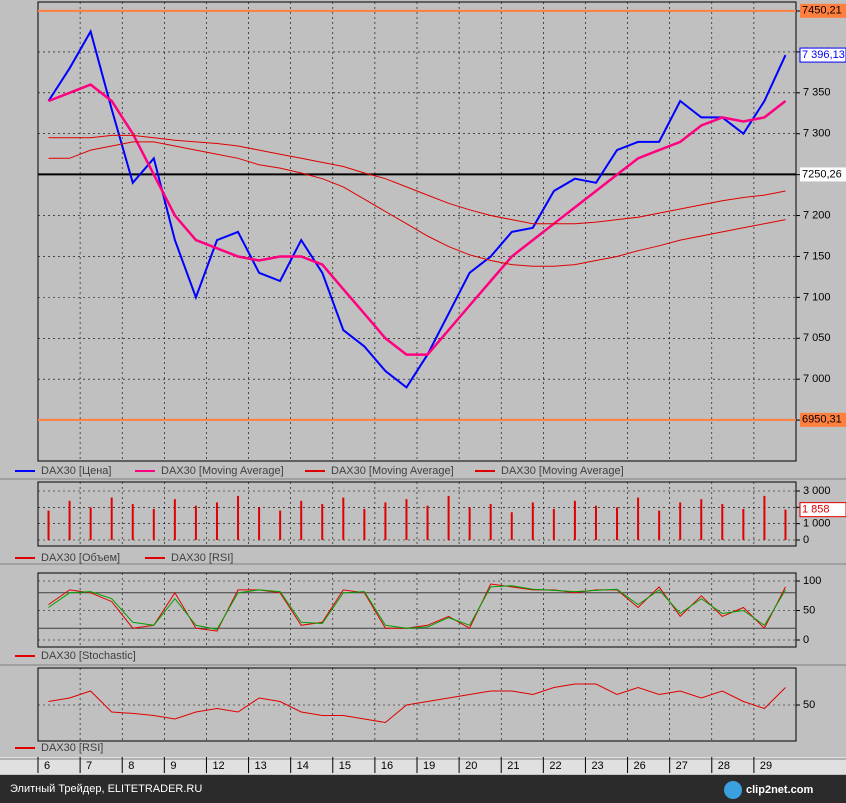  I want to click on reference-label: 7250,26, so click(822, 174).